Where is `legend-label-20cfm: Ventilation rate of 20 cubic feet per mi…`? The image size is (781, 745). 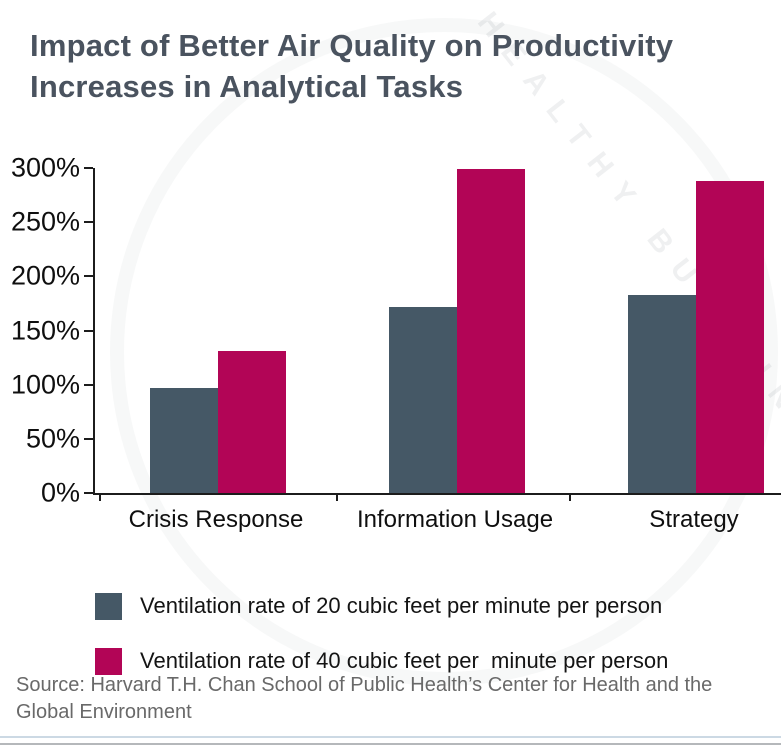
legend-label-20cfm: Ventilation rate of 20 cubic feet per mi… is located at coordinates (401, 605).